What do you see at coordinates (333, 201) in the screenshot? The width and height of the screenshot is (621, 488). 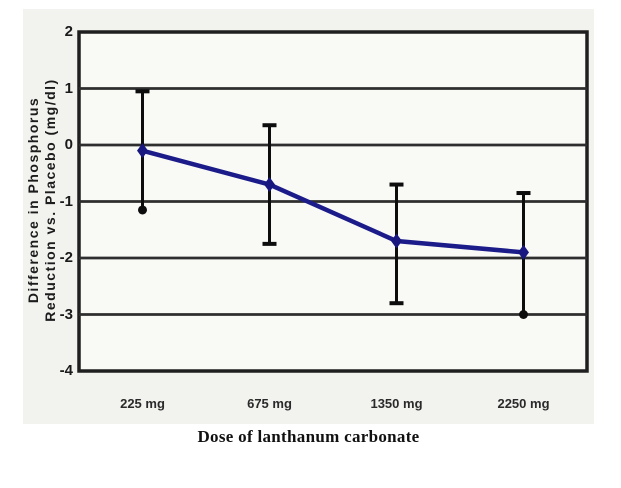 I see `data-line` at bounding box center [333, 201].